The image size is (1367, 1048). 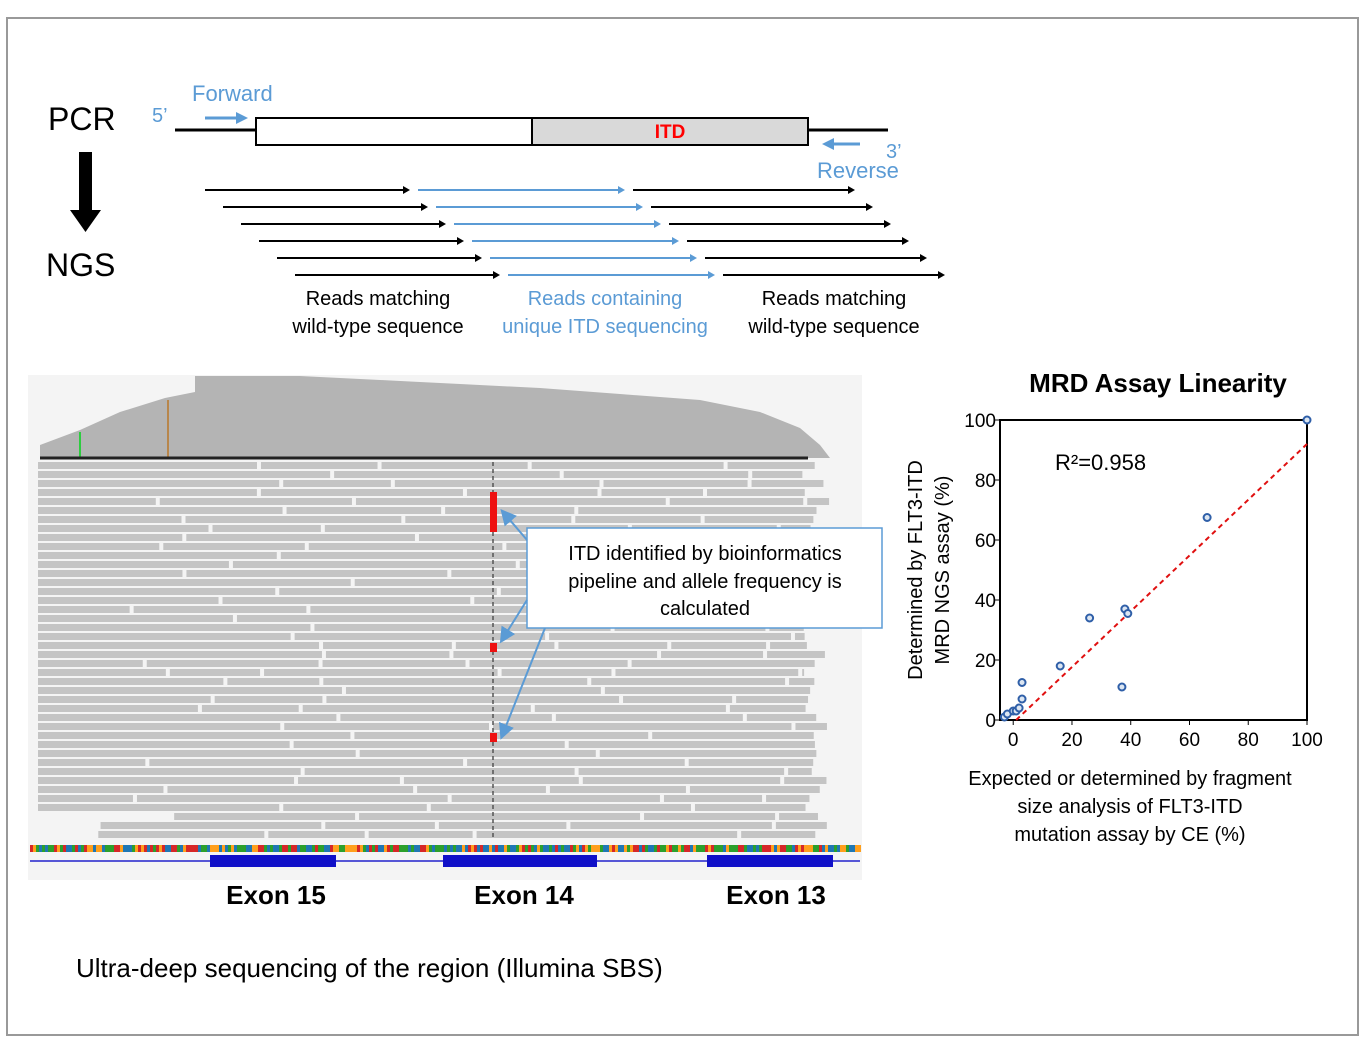 I want to click on x-axis-label: Expected or determined by fragment, so click(x=1130, y=779).